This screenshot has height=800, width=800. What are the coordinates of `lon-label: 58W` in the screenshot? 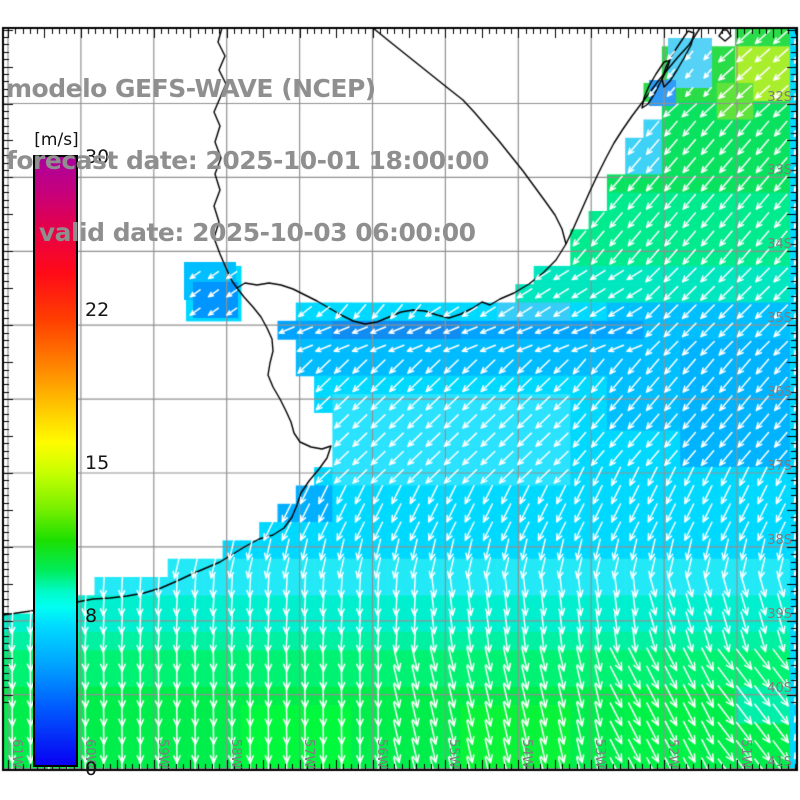 It's located at (235, 754).